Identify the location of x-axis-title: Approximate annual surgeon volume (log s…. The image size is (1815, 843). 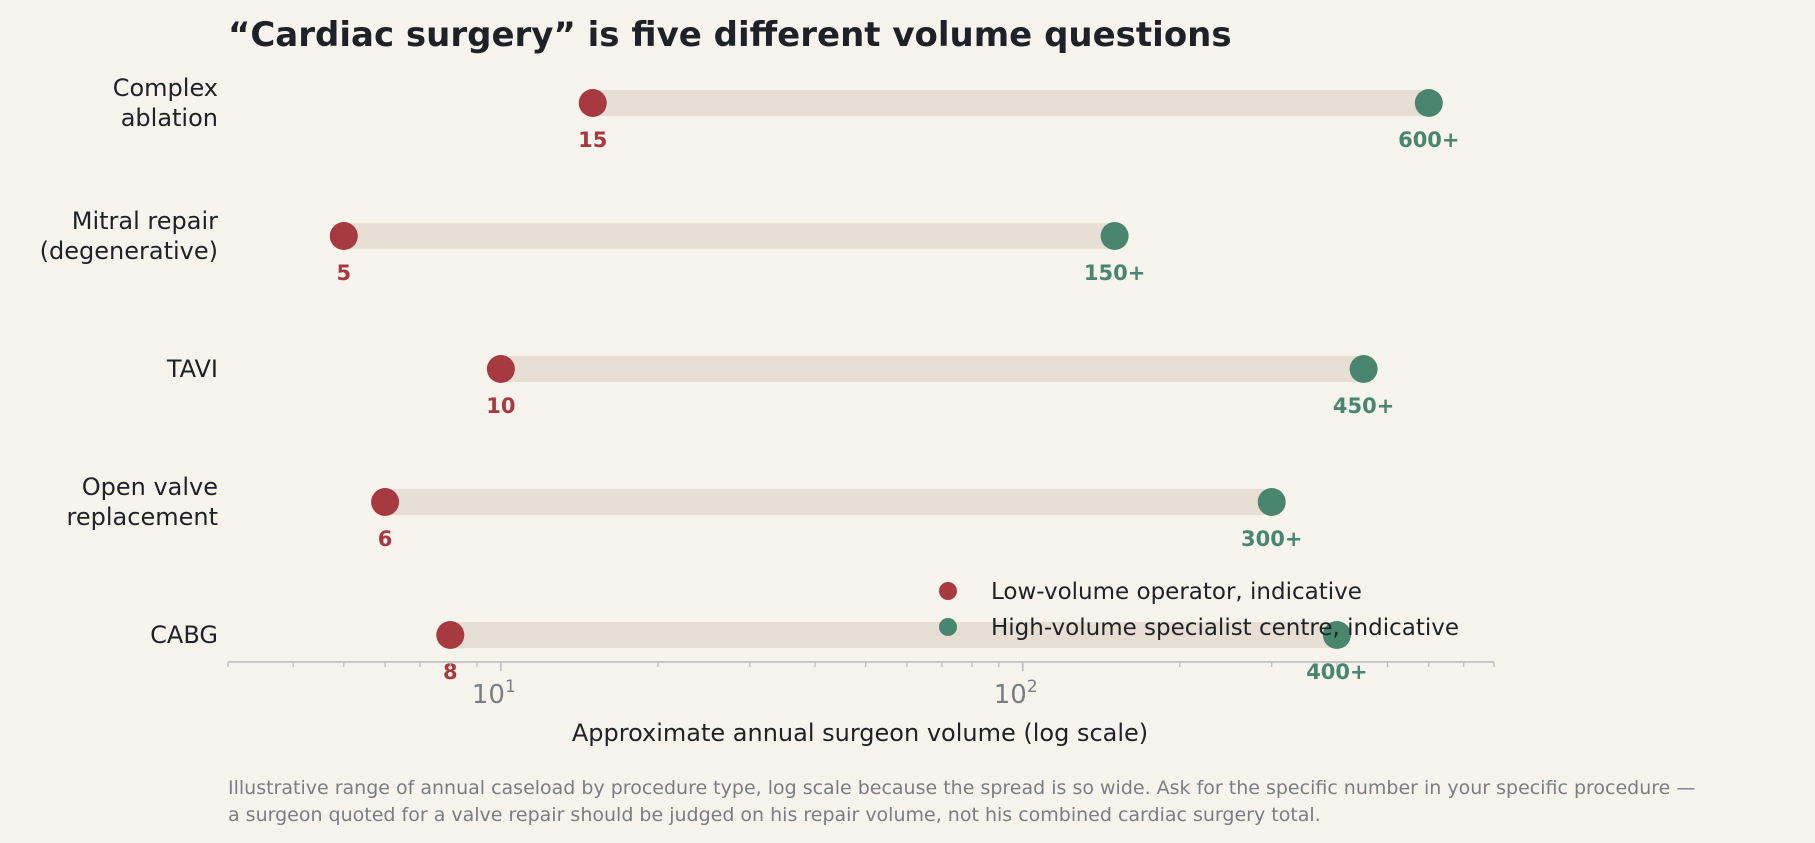
(860, 733).